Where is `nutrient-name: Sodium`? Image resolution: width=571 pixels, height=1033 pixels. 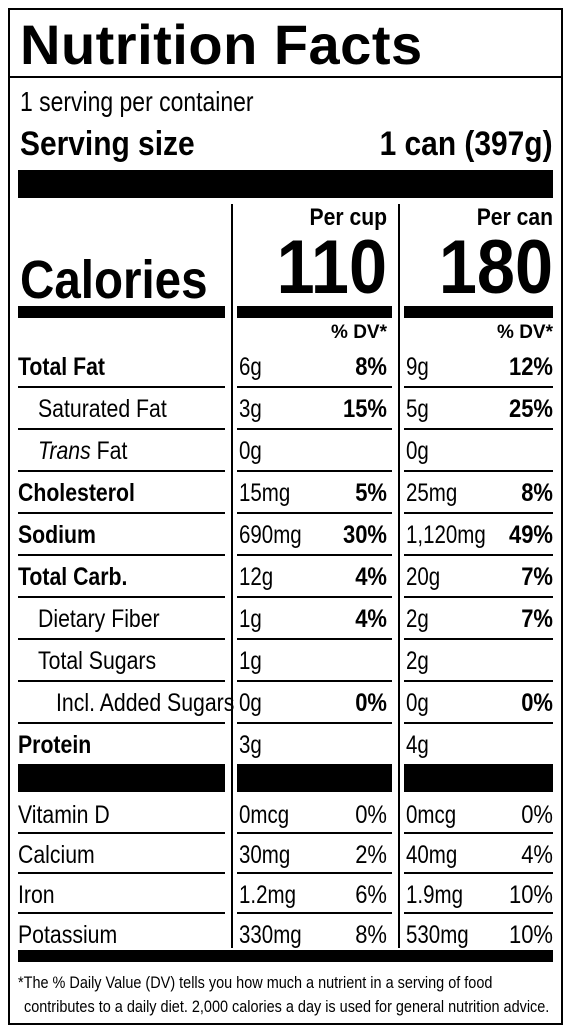
nutrient-name: Sodium is located at coordinates (57, 535).